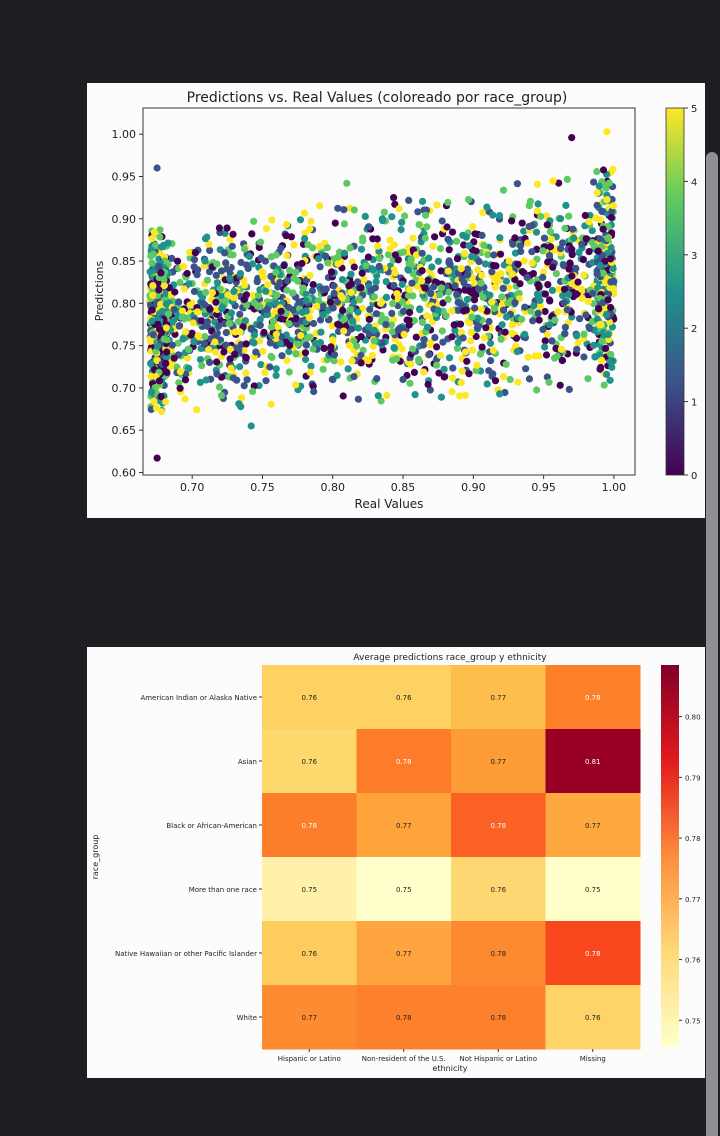 This screenshot has width=720, height=1136. Describe the element at coordinates (712, 644) in the screenshot. I see `scrollbar-thumb` at that location.